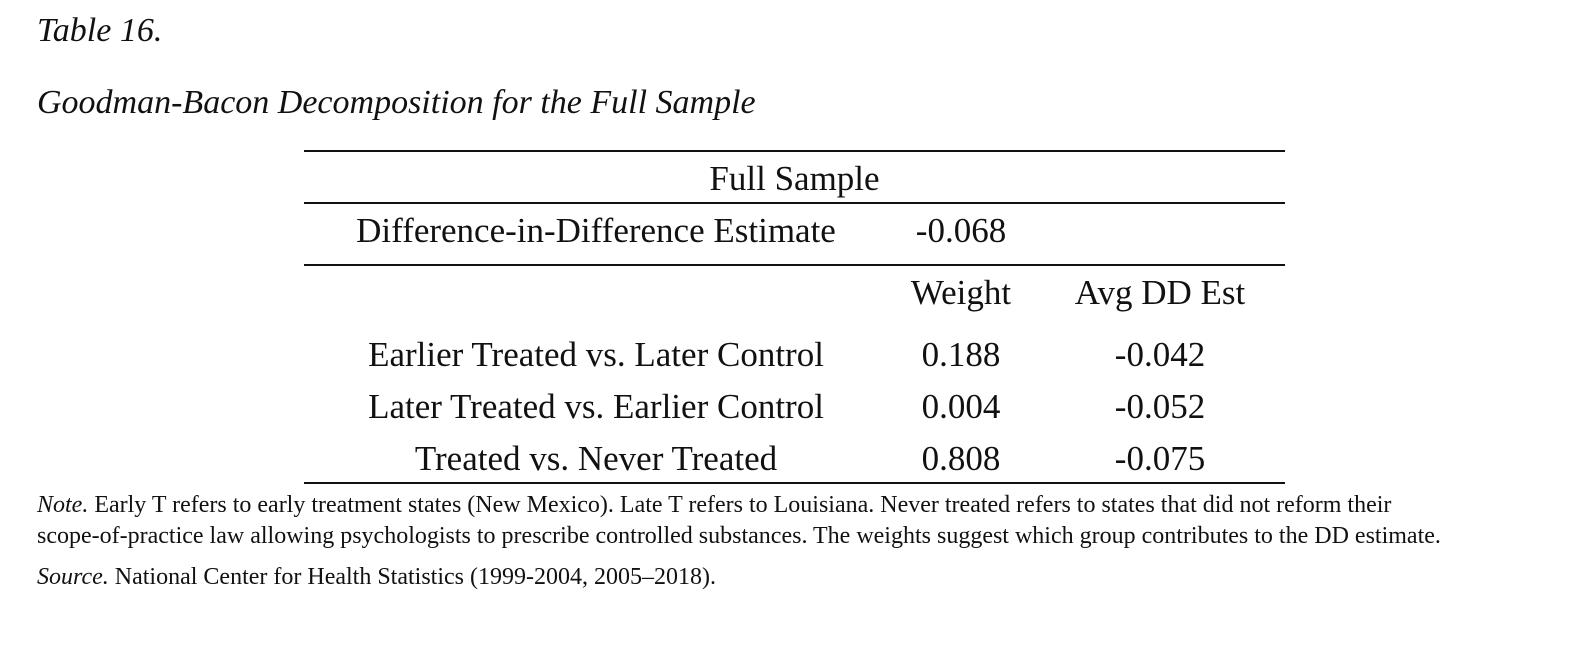  Describe the element at coordinates (961, 458) in the screenshot. I see `row-weight: 0.808` at that location.